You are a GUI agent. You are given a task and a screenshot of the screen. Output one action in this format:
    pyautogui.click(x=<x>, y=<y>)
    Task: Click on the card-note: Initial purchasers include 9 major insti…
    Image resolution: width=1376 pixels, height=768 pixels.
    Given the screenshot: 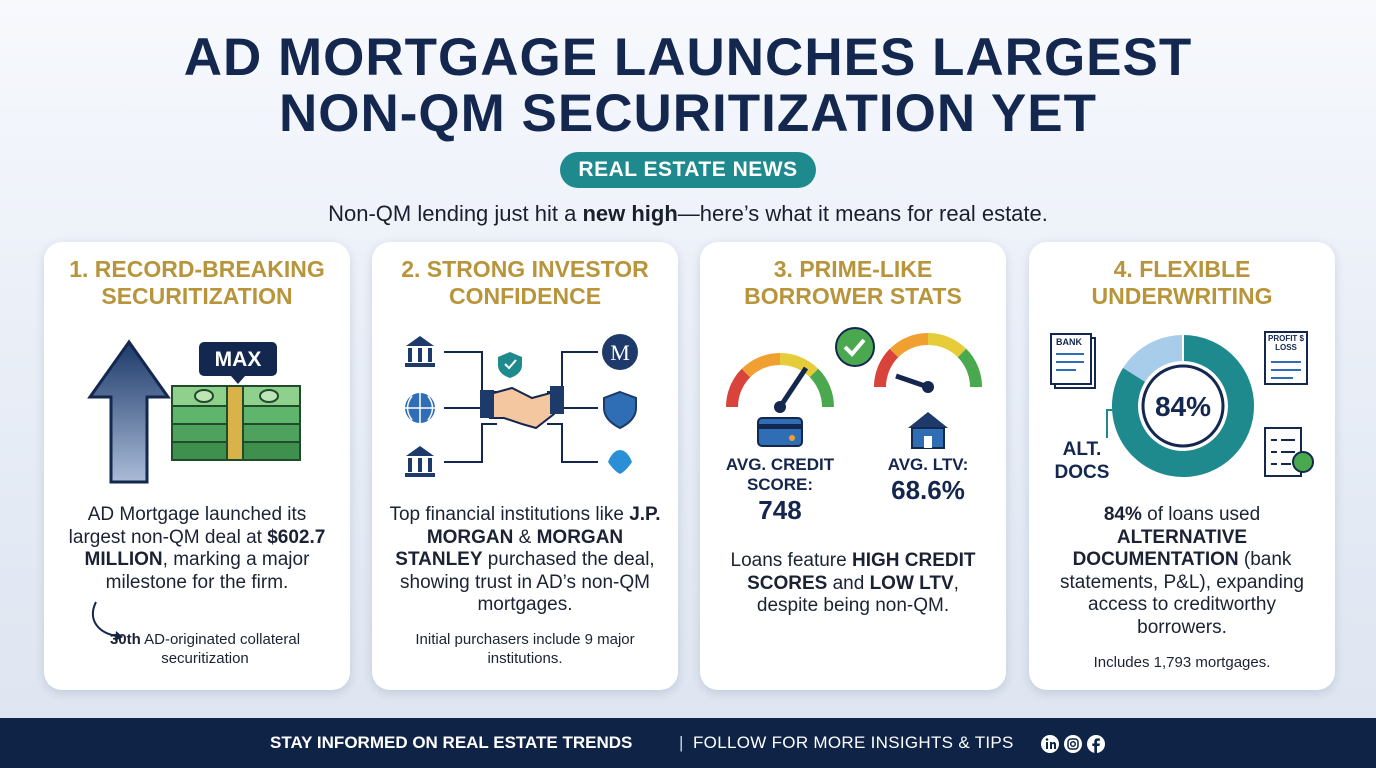 What is the action you would take?
    pyautogui.click(x=525, y=649)
    